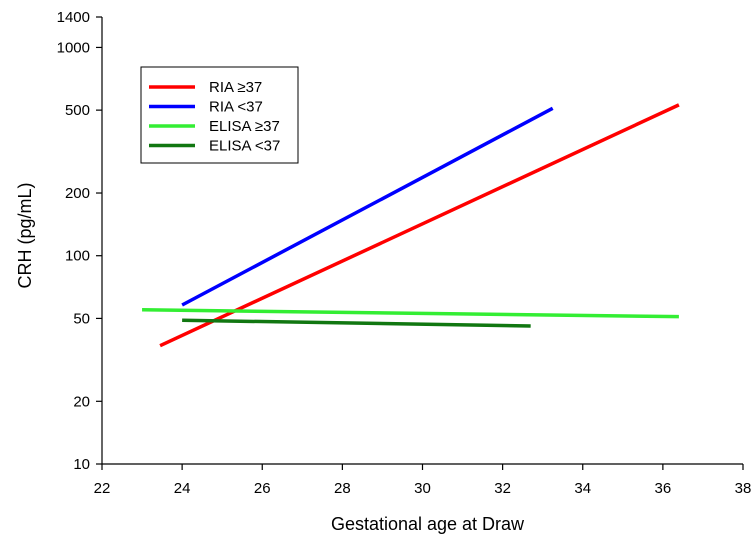 The width and height of the screenshot is (756, 541). I want to click on y-tick-label: 1000, so click(73, 47).